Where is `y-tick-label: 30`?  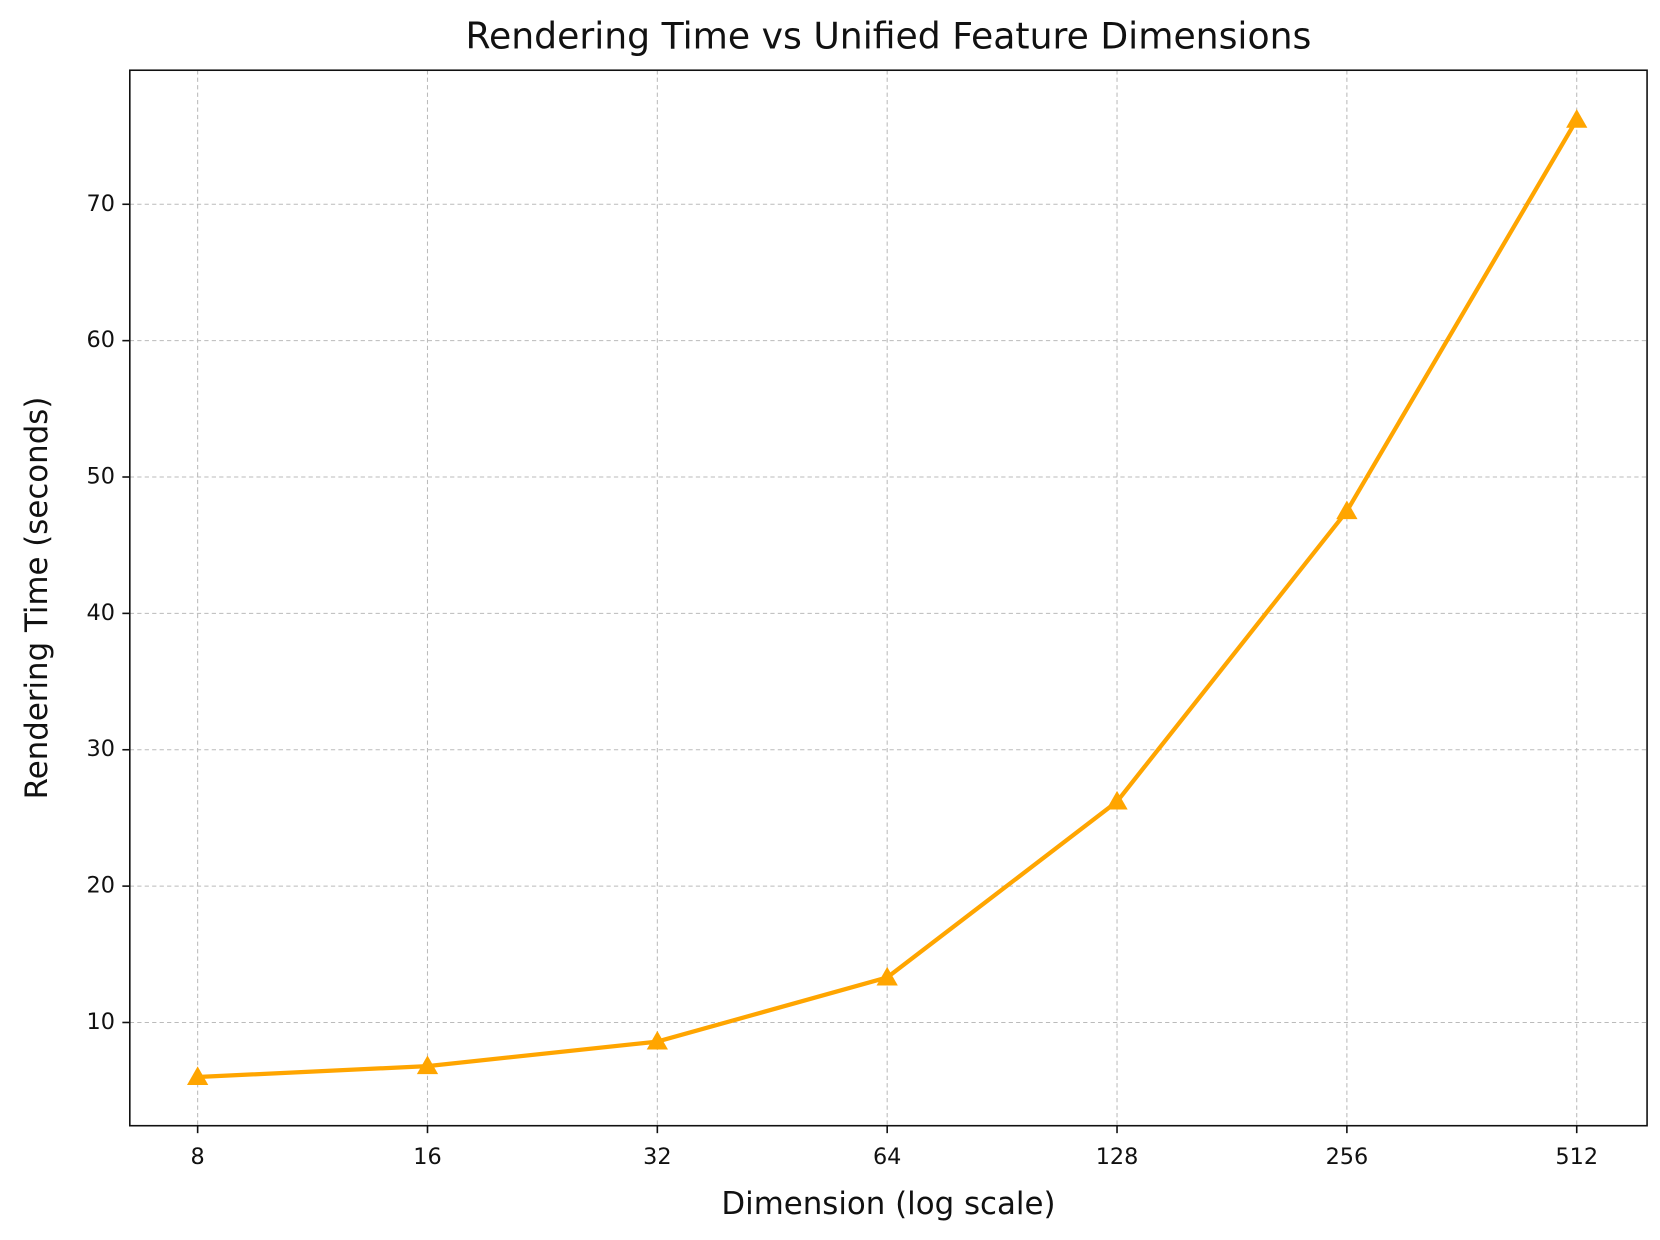 y-tick-label: 30 is located at coordinates (100, 749).